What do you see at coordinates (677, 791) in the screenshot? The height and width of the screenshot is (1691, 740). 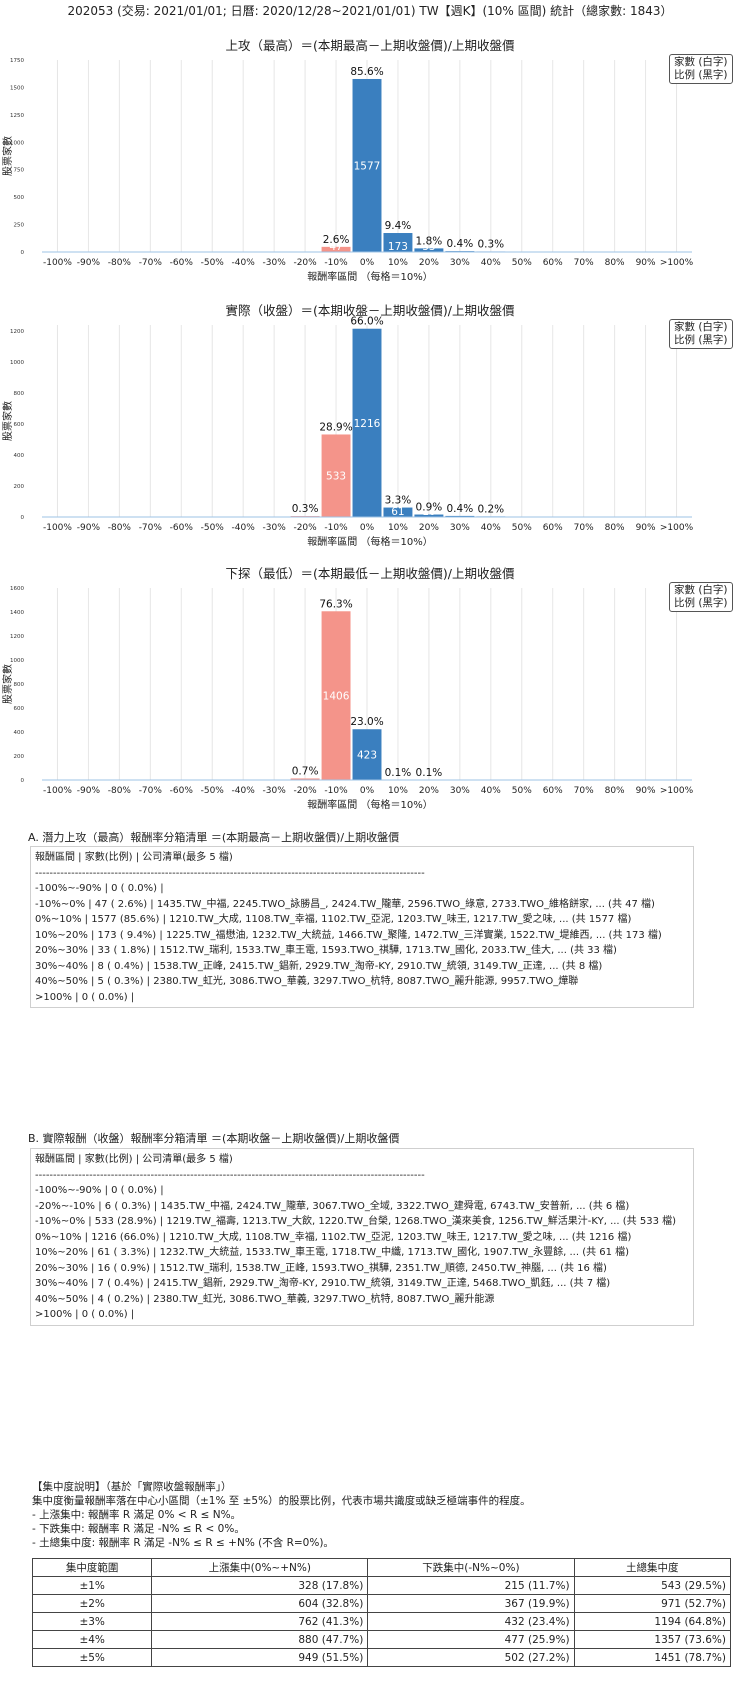 I see `x-tick-label: >100%` at bounding box center [677, 791].